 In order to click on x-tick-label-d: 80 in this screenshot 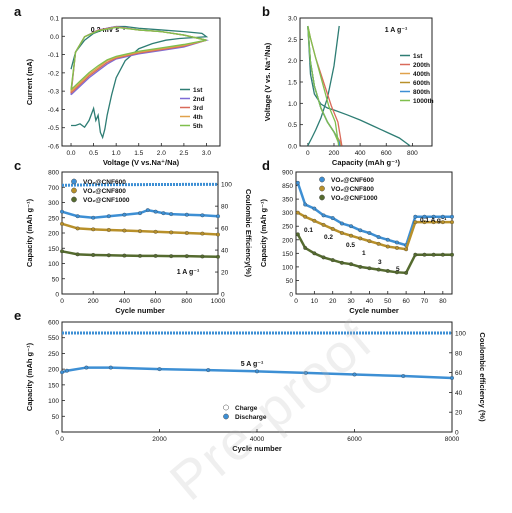, I will do `click(443, 301)`.